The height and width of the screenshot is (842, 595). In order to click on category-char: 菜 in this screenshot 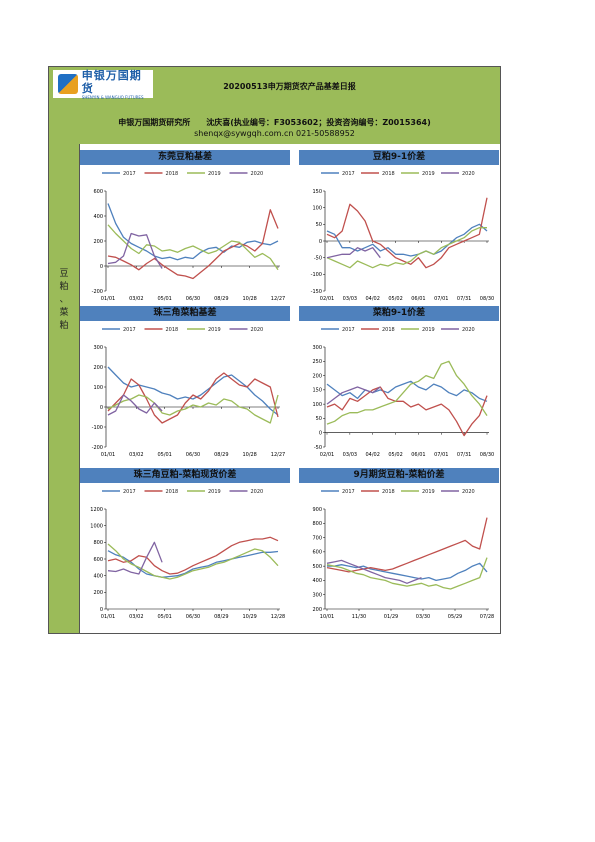, I will do `click(64, 313)`.